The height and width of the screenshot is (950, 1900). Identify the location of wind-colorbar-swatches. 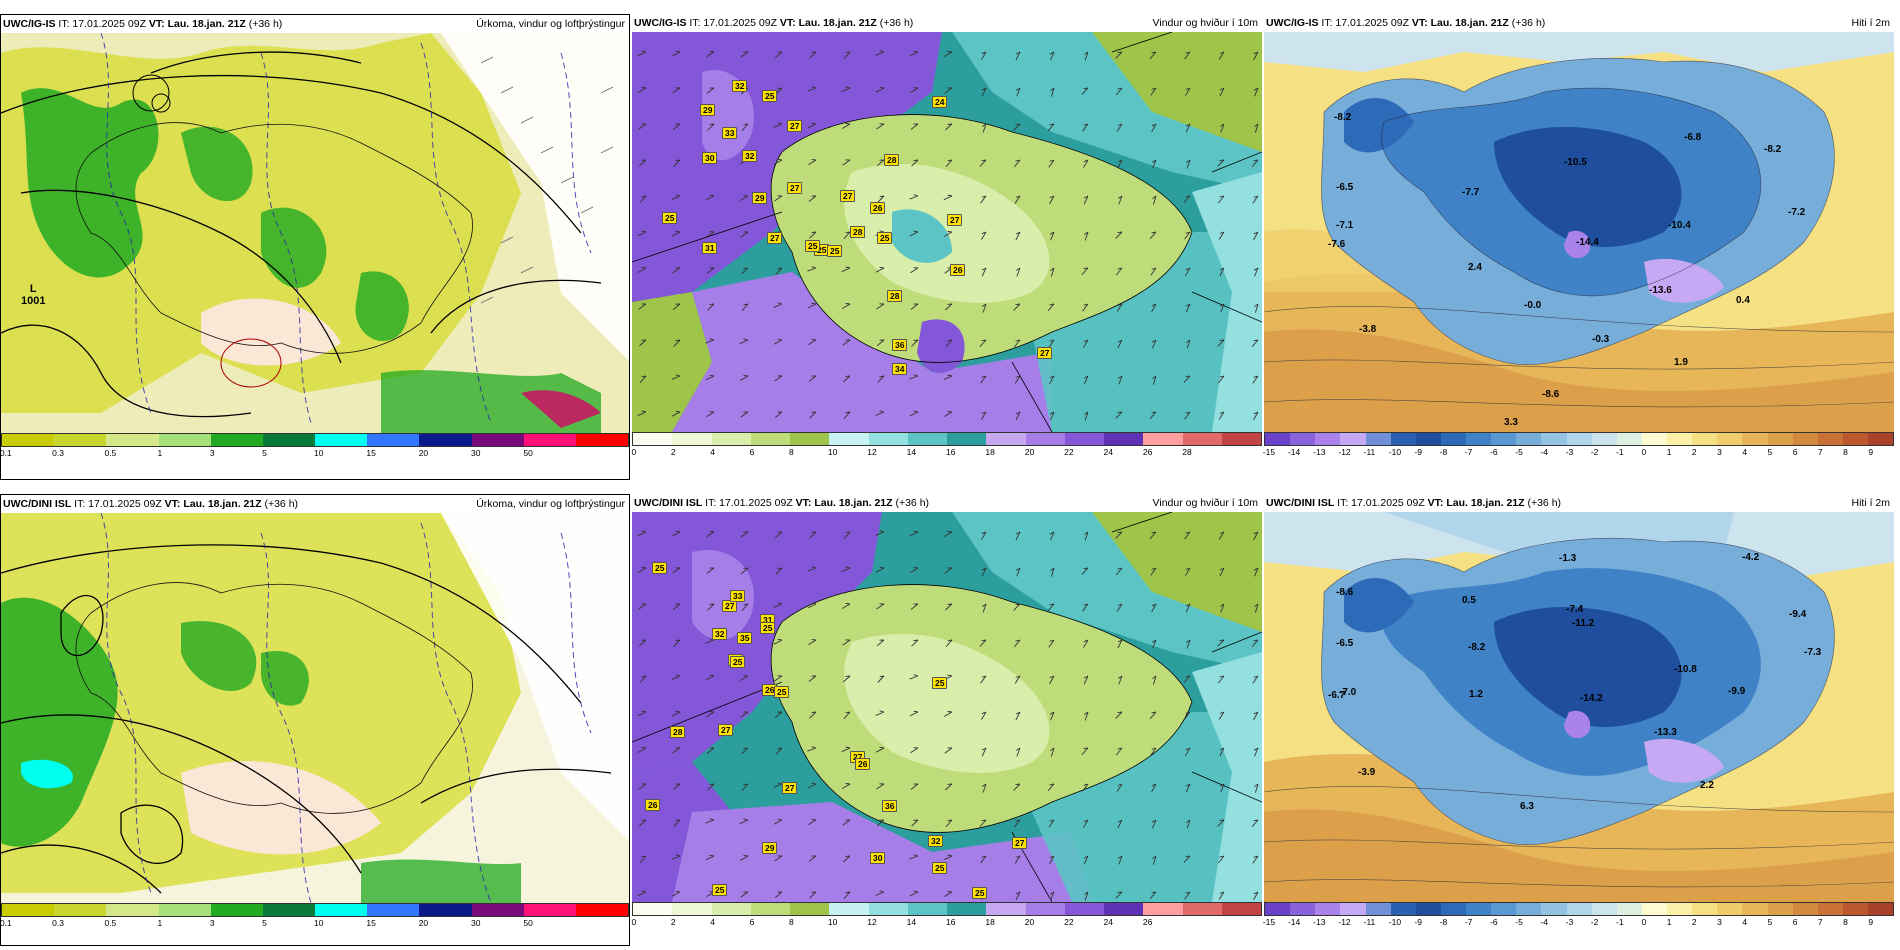
(947, 909).